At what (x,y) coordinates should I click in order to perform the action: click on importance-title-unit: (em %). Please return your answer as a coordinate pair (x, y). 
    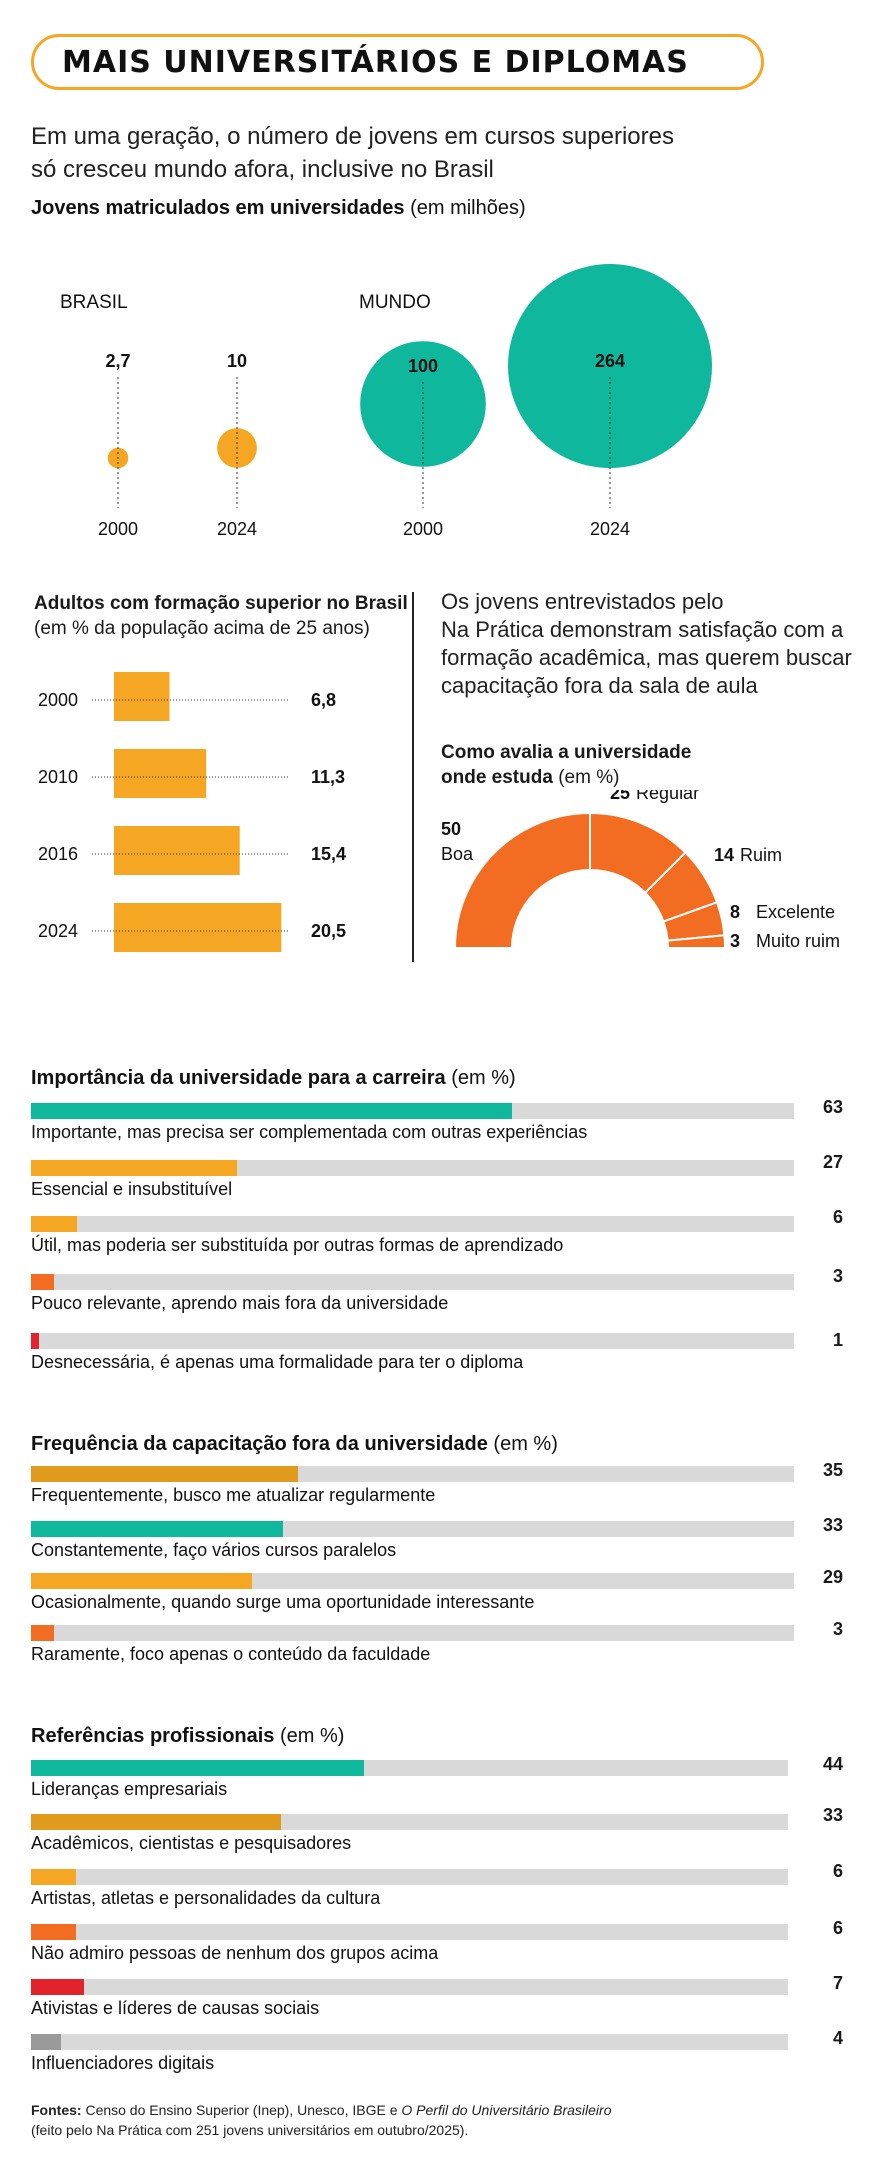
    Looking at the image, I should click on (483, 1078).